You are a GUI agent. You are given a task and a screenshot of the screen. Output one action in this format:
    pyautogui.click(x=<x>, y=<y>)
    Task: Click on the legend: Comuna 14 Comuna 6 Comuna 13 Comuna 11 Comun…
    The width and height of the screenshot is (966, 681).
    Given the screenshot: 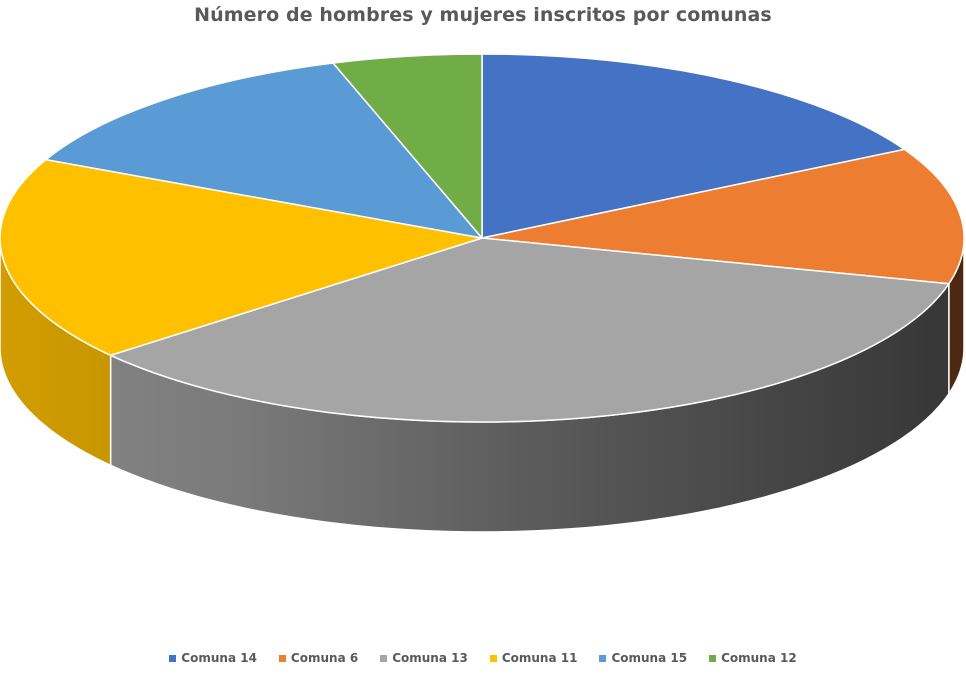 What is the action you would take?
    pyautogui.click(x=483, y=658)
    